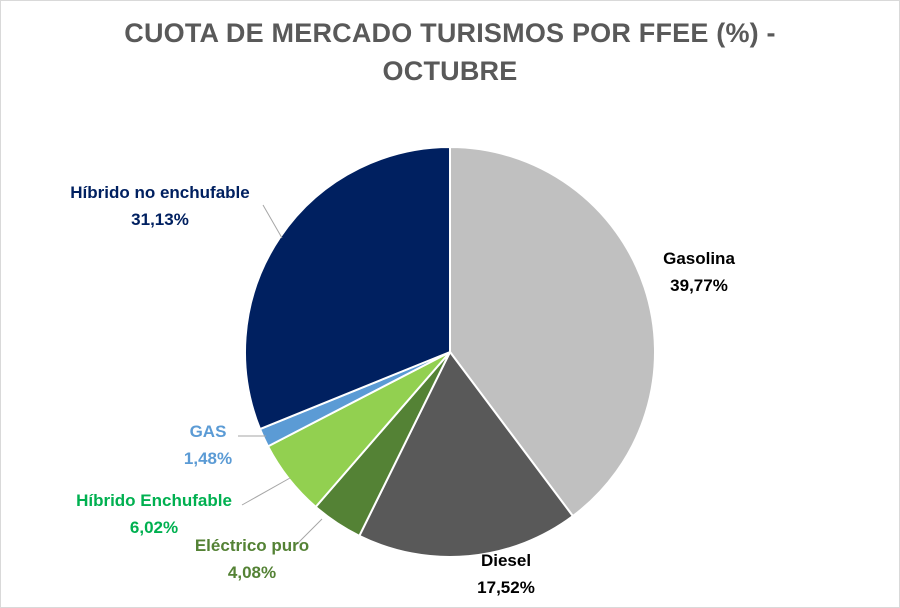 This screenshot has height=608, width=900. I want to click on data-label-name-eléctrico-puro: Eléctrico puro, so click(252, 545).